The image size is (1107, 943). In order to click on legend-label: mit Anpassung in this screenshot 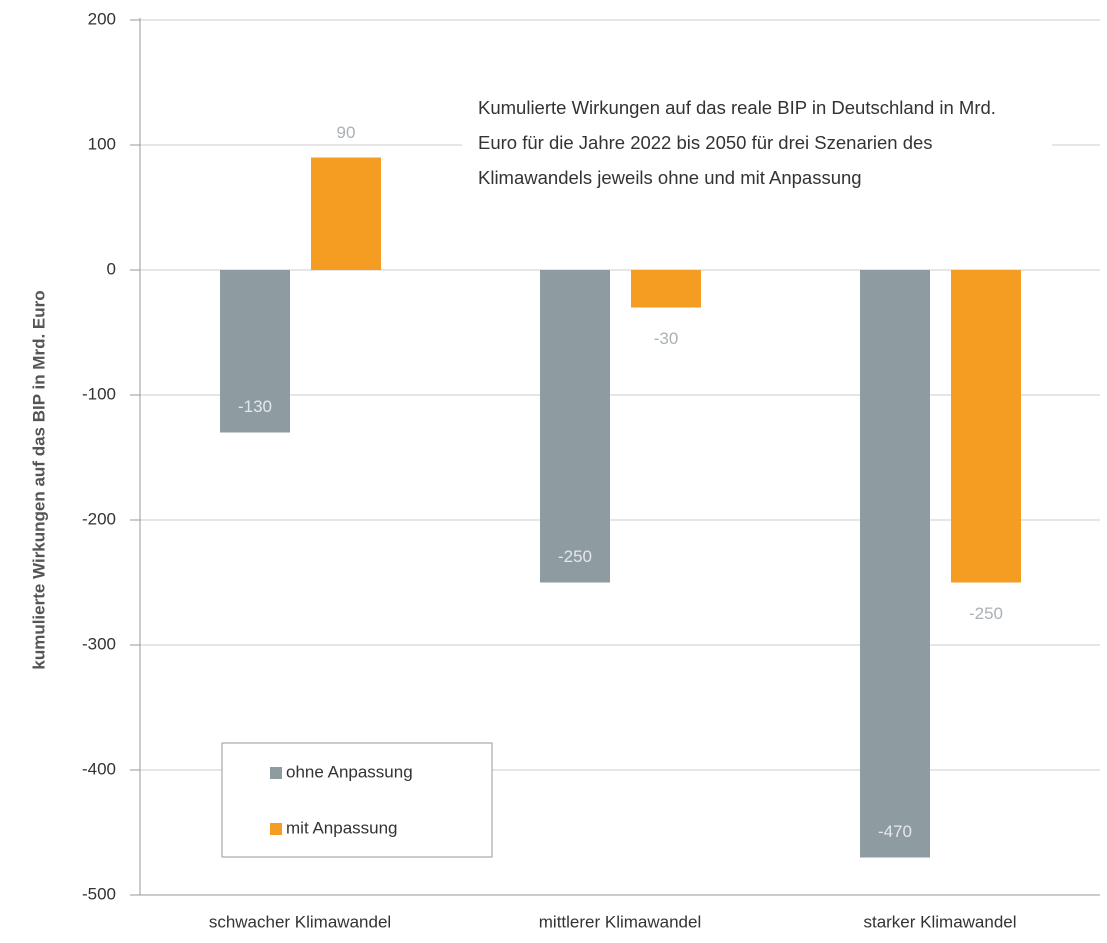, I will do `click(342, 827)`.